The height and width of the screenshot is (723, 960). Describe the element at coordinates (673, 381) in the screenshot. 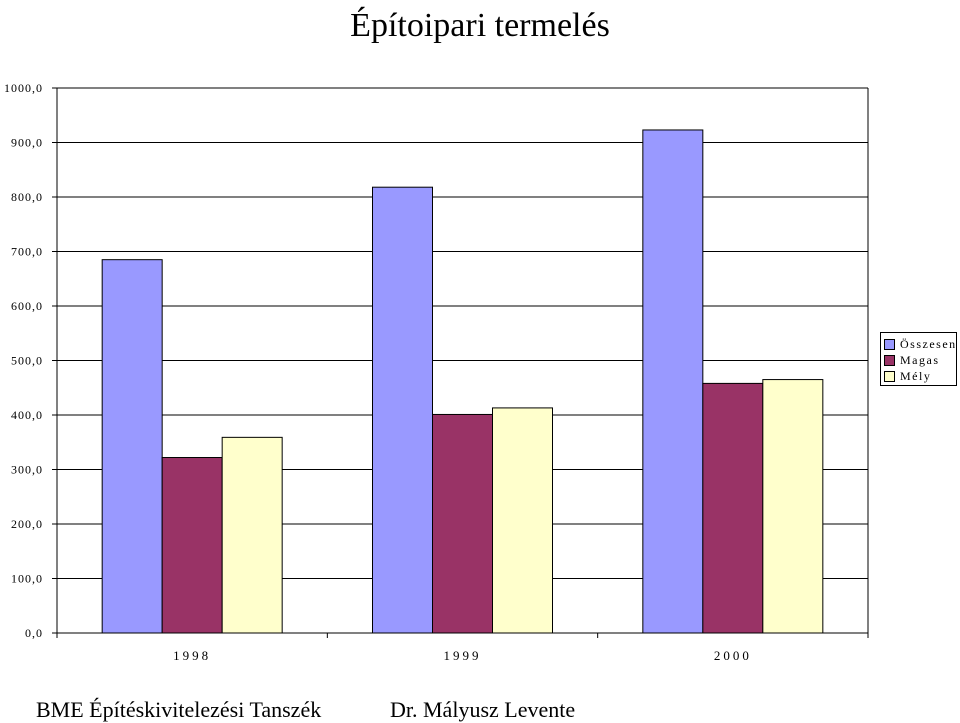

I see `bar-összesen-2000` at that location.